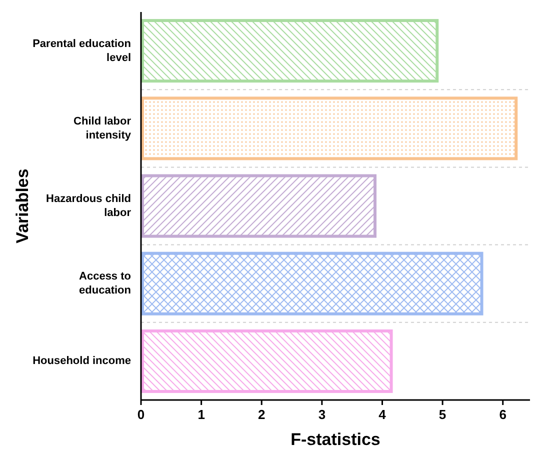 This screenshot has width=539, height=459. Describe the element at coordinates (262, 414) in the screenshot. I see `x-tick-label: 2` at that location.